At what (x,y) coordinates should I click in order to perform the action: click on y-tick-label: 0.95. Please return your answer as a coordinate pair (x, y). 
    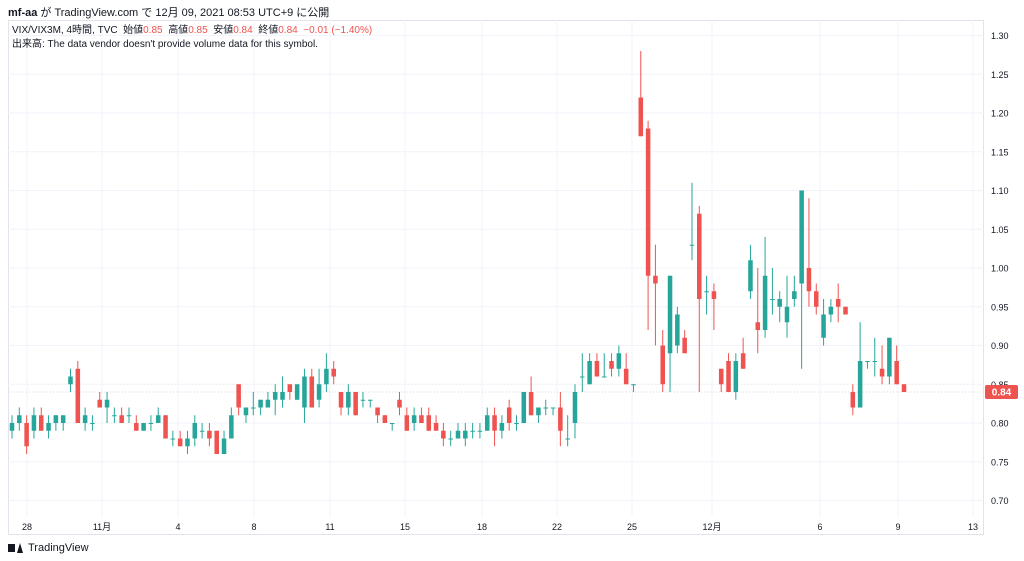
    Looking at the image, I should click on (1000, 307).